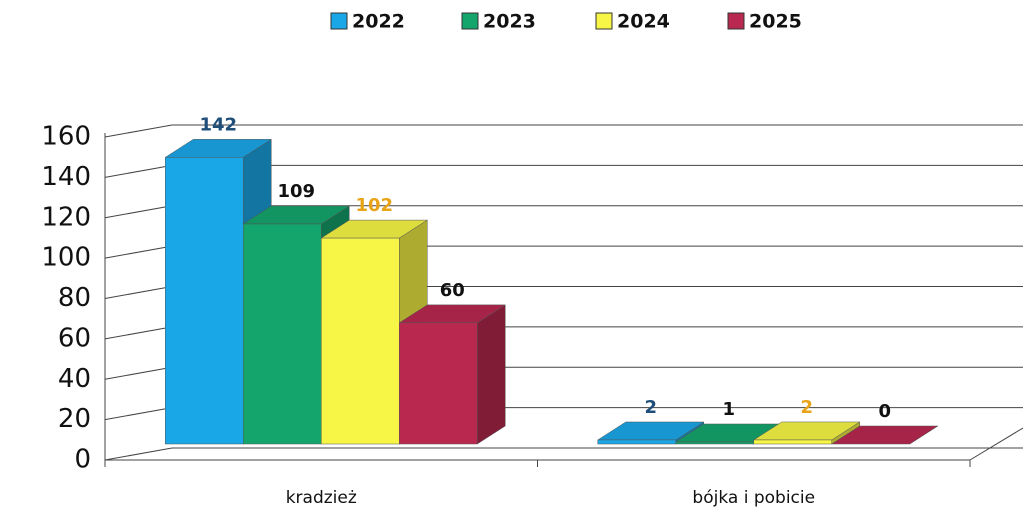 The height and width of the screenshot is (508, 1023). Describe the element at coordinates (74, 338) in the screenshot. I see `y-tick-label: 60` at that location.